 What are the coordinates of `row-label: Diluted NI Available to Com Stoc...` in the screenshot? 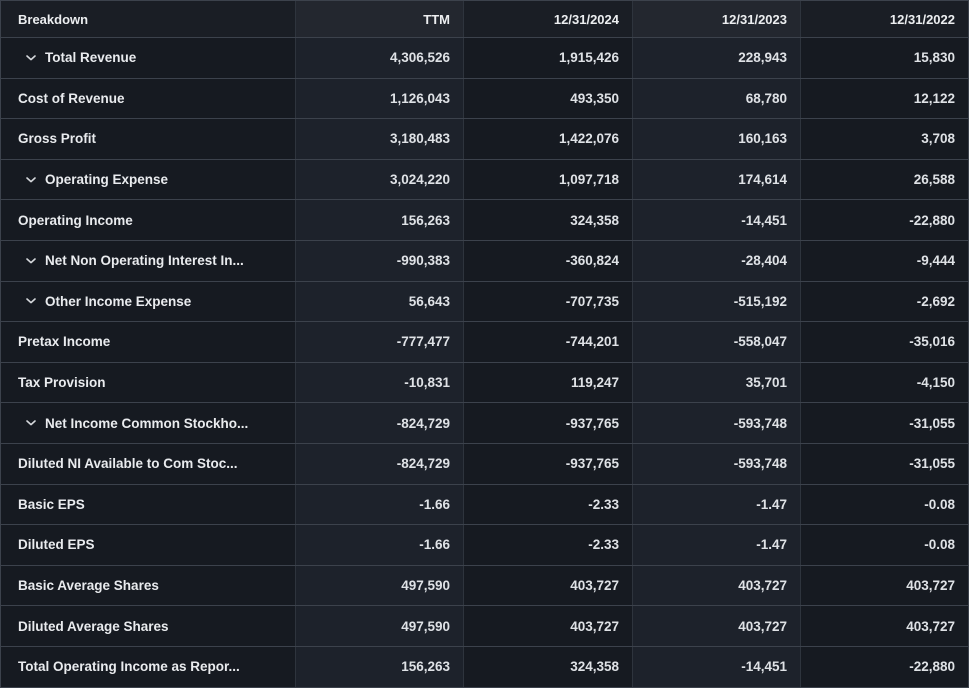 It's located at (128, 464).